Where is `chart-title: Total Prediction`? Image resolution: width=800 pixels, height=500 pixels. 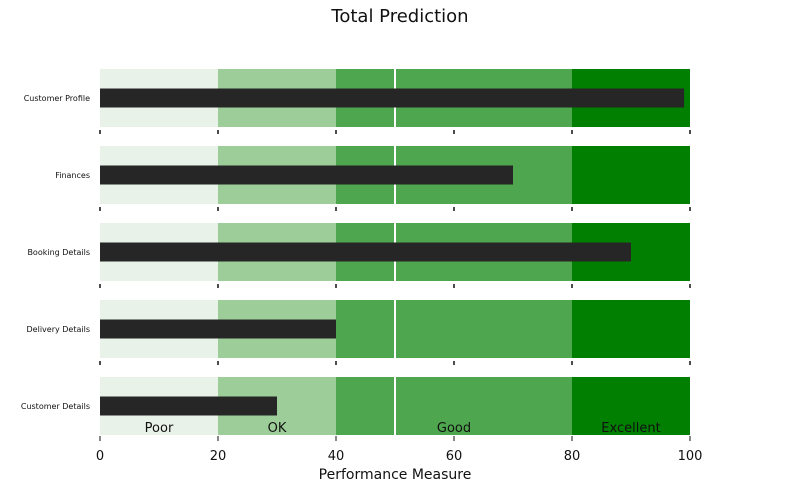
chart-title: Total Prediction is located at coordinates (400, 16).